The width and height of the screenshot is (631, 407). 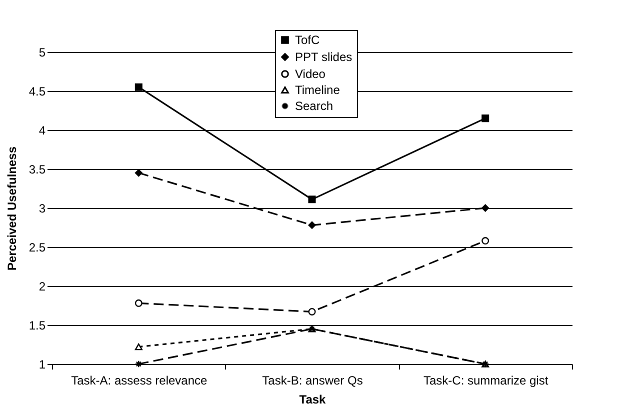 I want to click on y-tick-label: 4, so click(x=42, y=131).